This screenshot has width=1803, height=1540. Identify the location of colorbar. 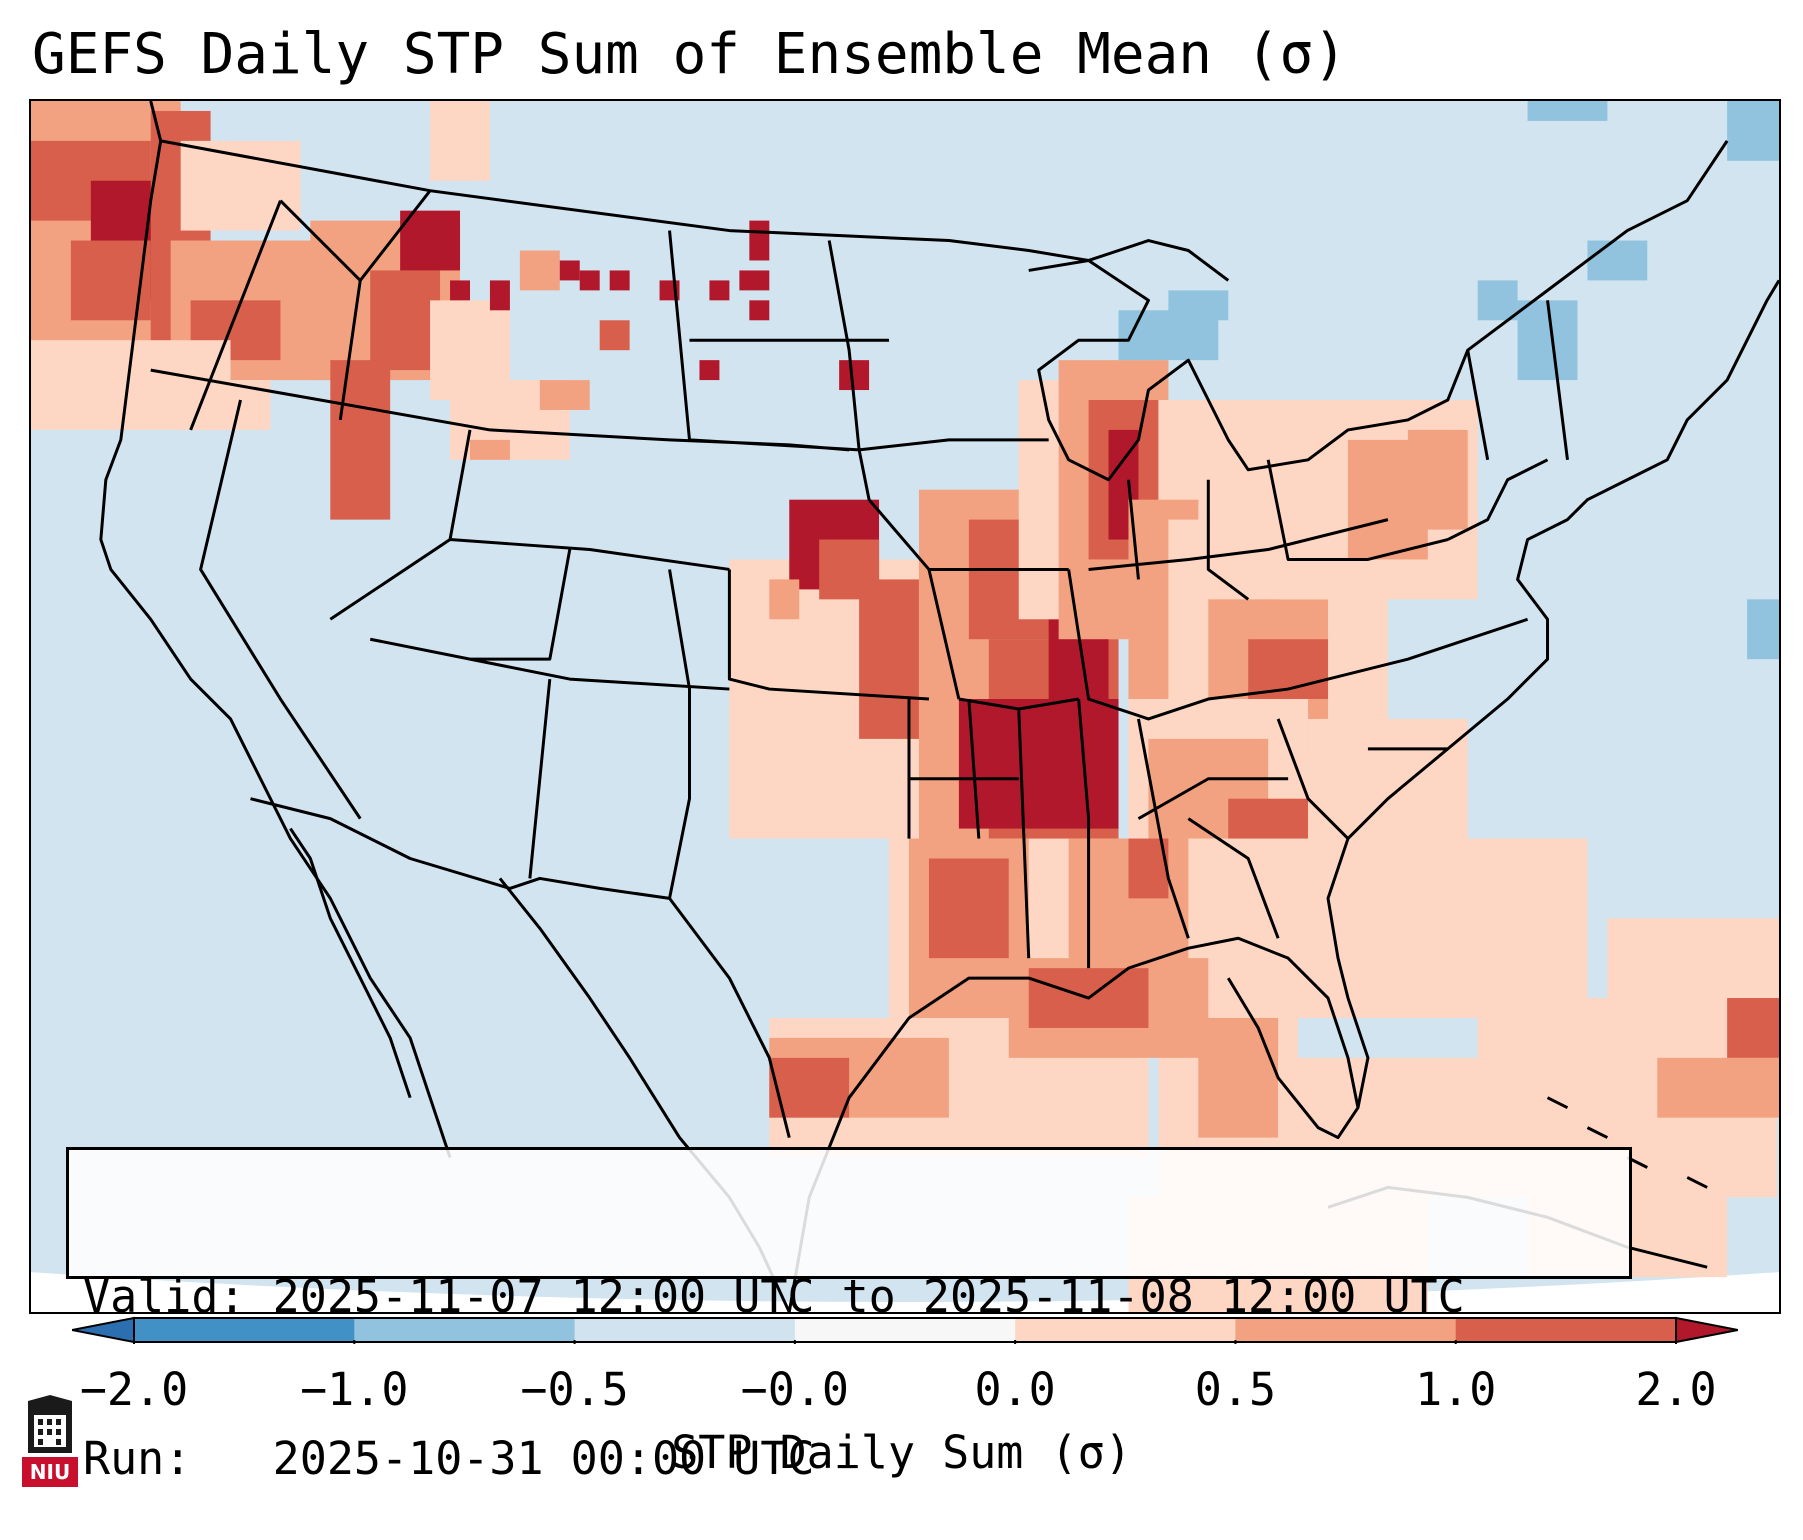
(905, 1330).